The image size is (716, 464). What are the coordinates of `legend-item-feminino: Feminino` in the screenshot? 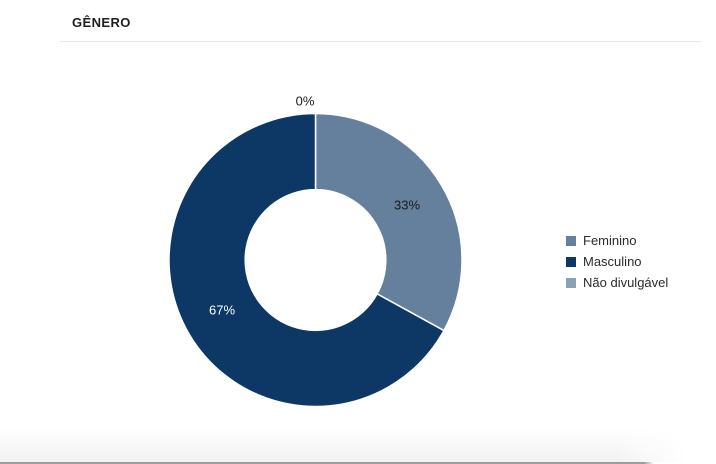 It's located at (617, 240).